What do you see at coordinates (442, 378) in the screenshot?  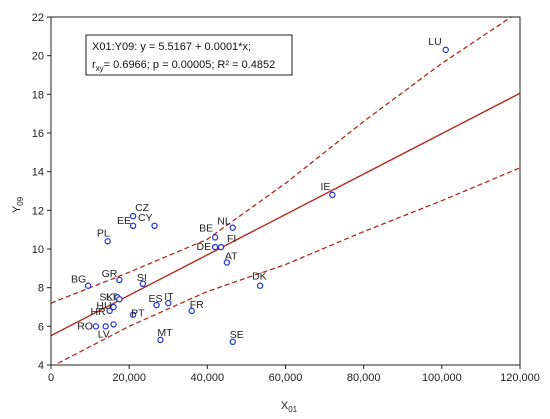 I see `x-tick-label: 100,000` at bounding box center [442, 378].